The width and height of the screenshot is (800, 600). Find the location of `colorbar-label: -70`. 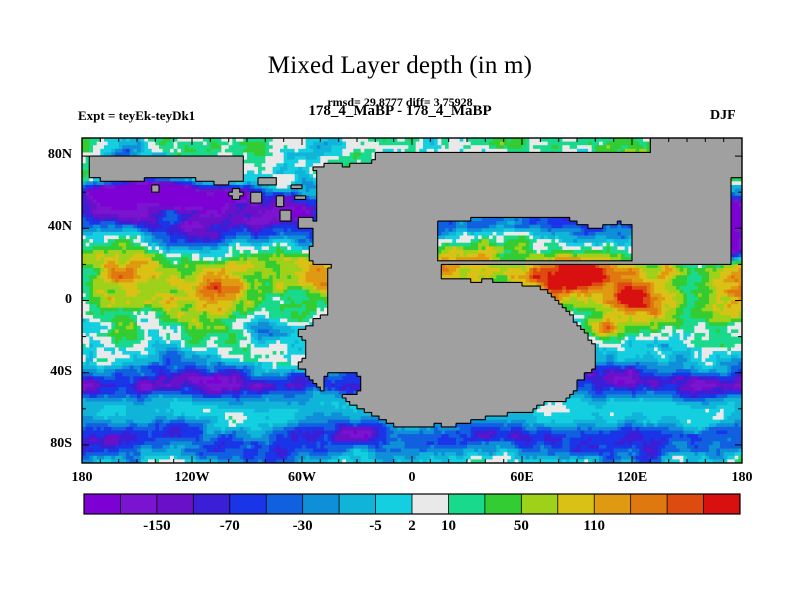

colorbar-label: -70 is located at coordinates (229, 526).